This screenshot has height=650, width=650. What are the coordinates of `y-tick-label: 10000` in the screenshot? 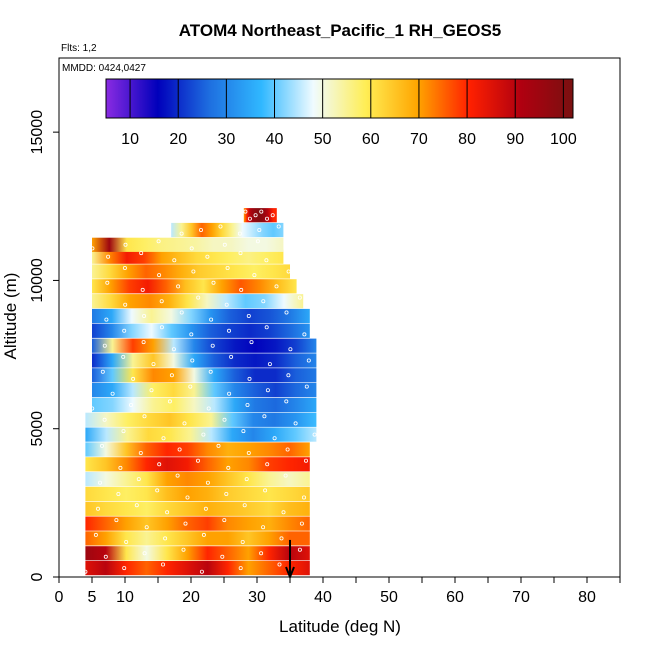 It's located at (37, 280).